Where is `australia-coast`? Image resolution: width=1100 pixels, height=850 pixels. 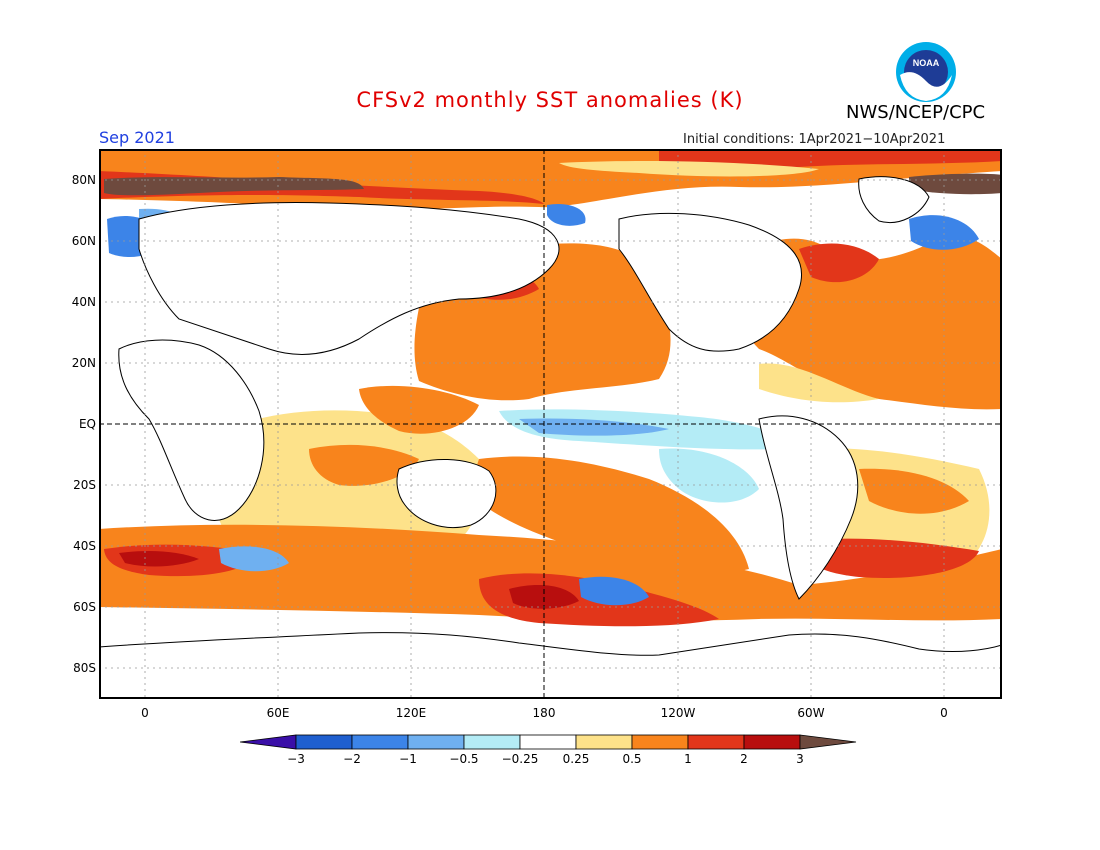 australia-coast is located at coordinates (446, 494).